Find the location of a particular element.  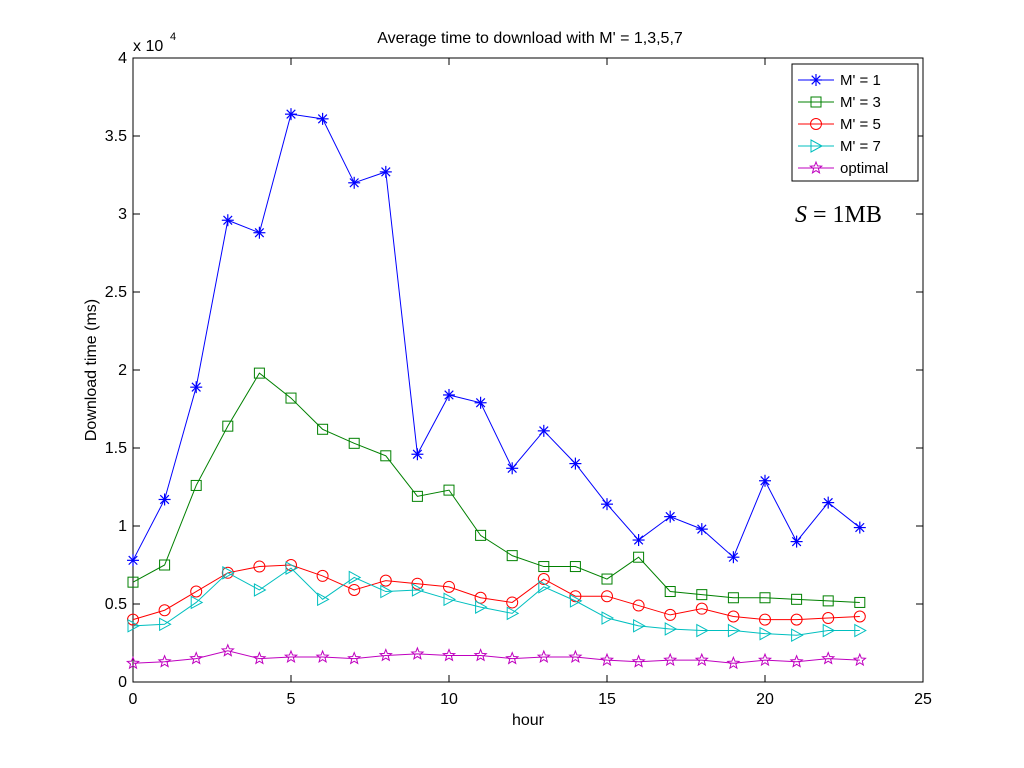

y-tick-label: 4 is located at coordinates (122, 58).